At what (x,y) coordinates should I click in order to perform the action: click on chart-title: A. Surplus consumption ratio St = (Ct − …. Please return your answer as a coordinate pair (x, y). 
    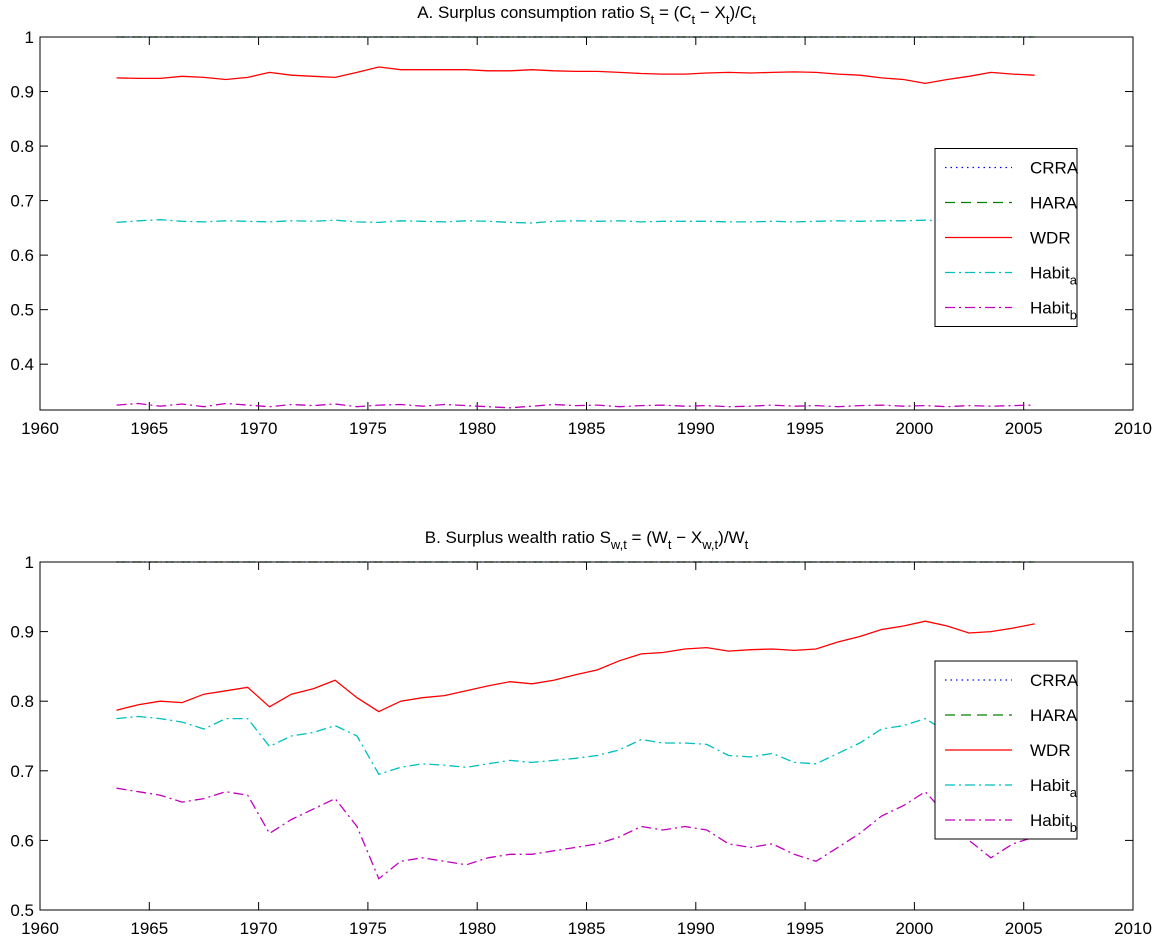
    Looking at the image, I should click on (586, 15).